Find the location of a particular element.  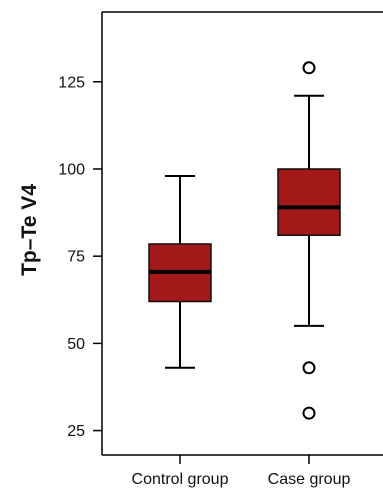

y-tick-label: 25 is located at coordinates (76, 431).